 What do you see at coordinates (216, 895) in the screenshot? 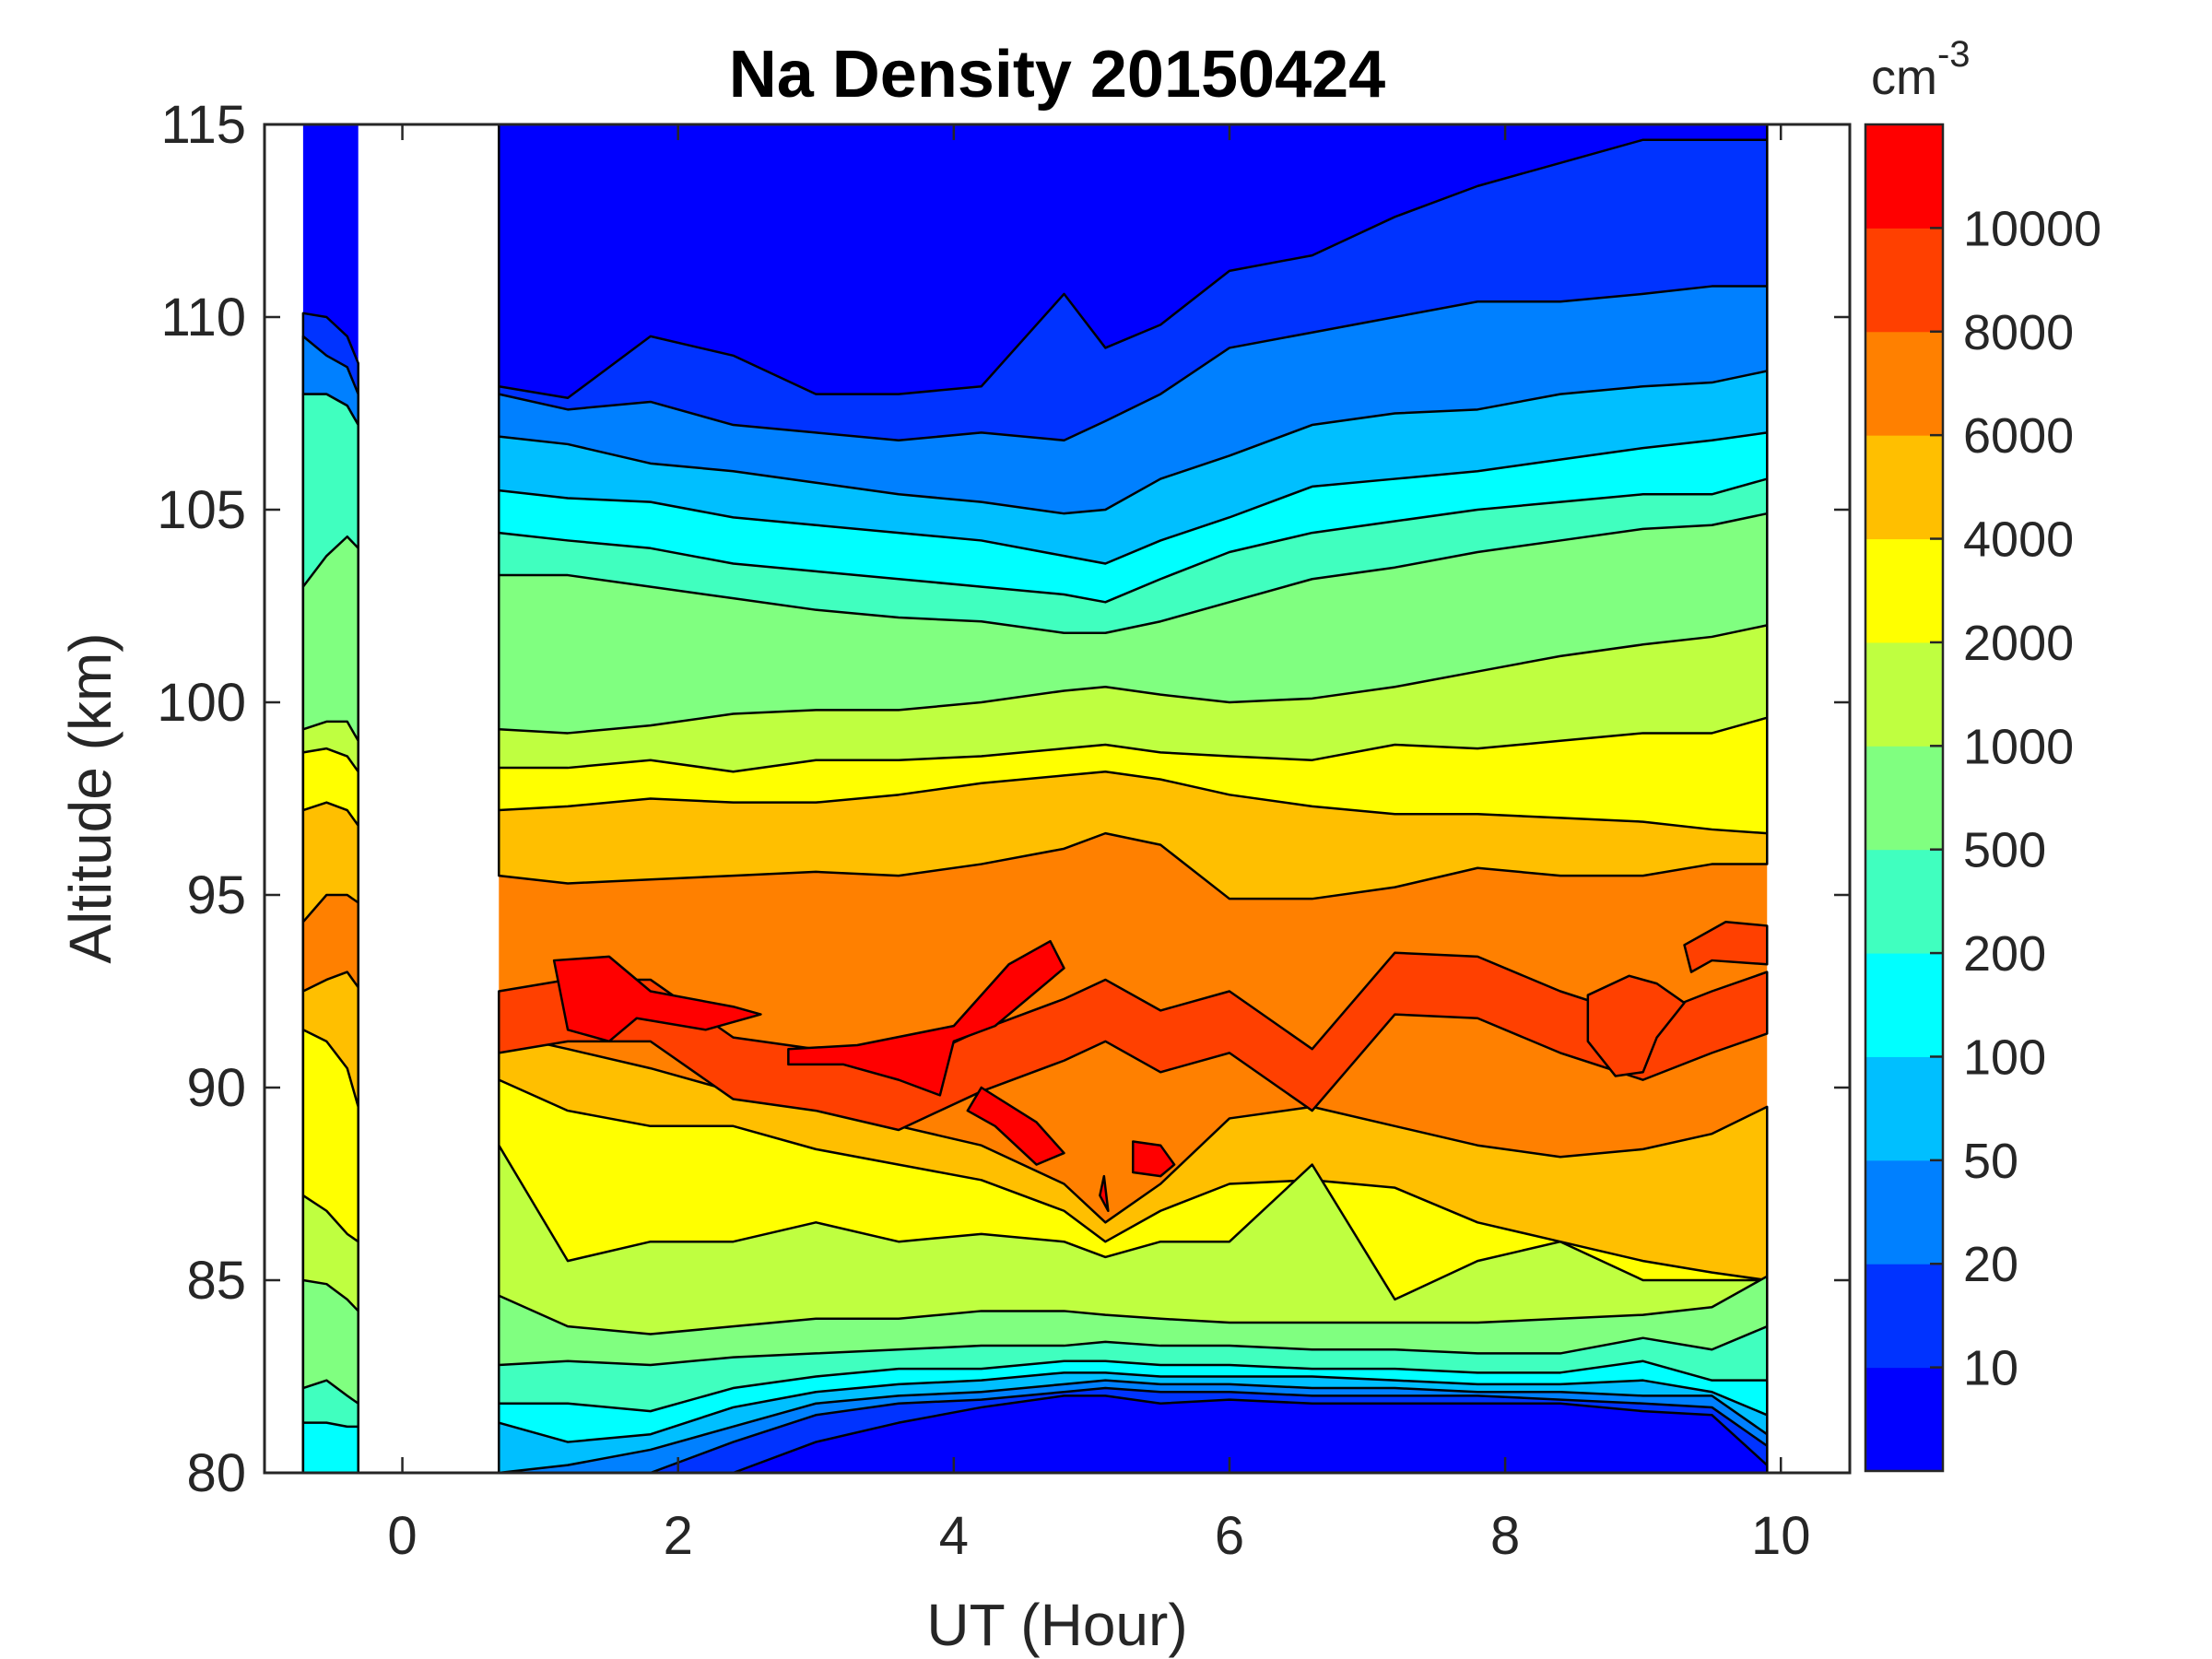
I see `y-tick-label: 95` at bounding box center [216, 895].